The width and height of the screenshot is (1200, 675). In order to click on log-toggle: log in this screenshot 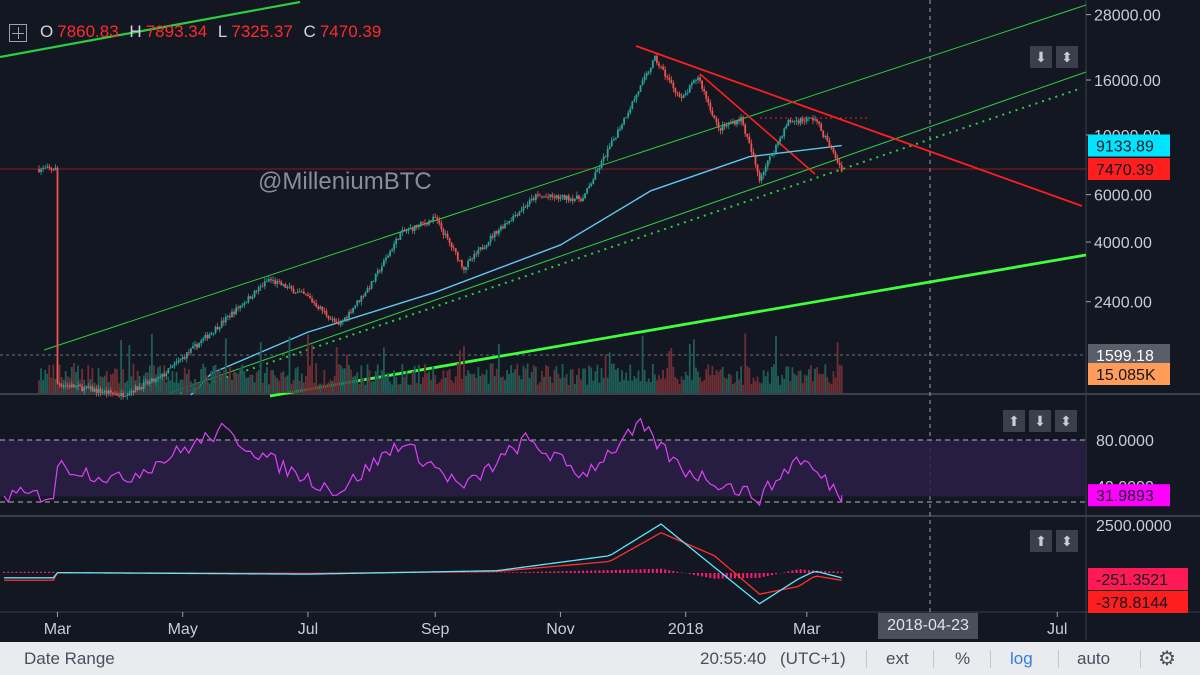, I will do `click(1021, 658)`.